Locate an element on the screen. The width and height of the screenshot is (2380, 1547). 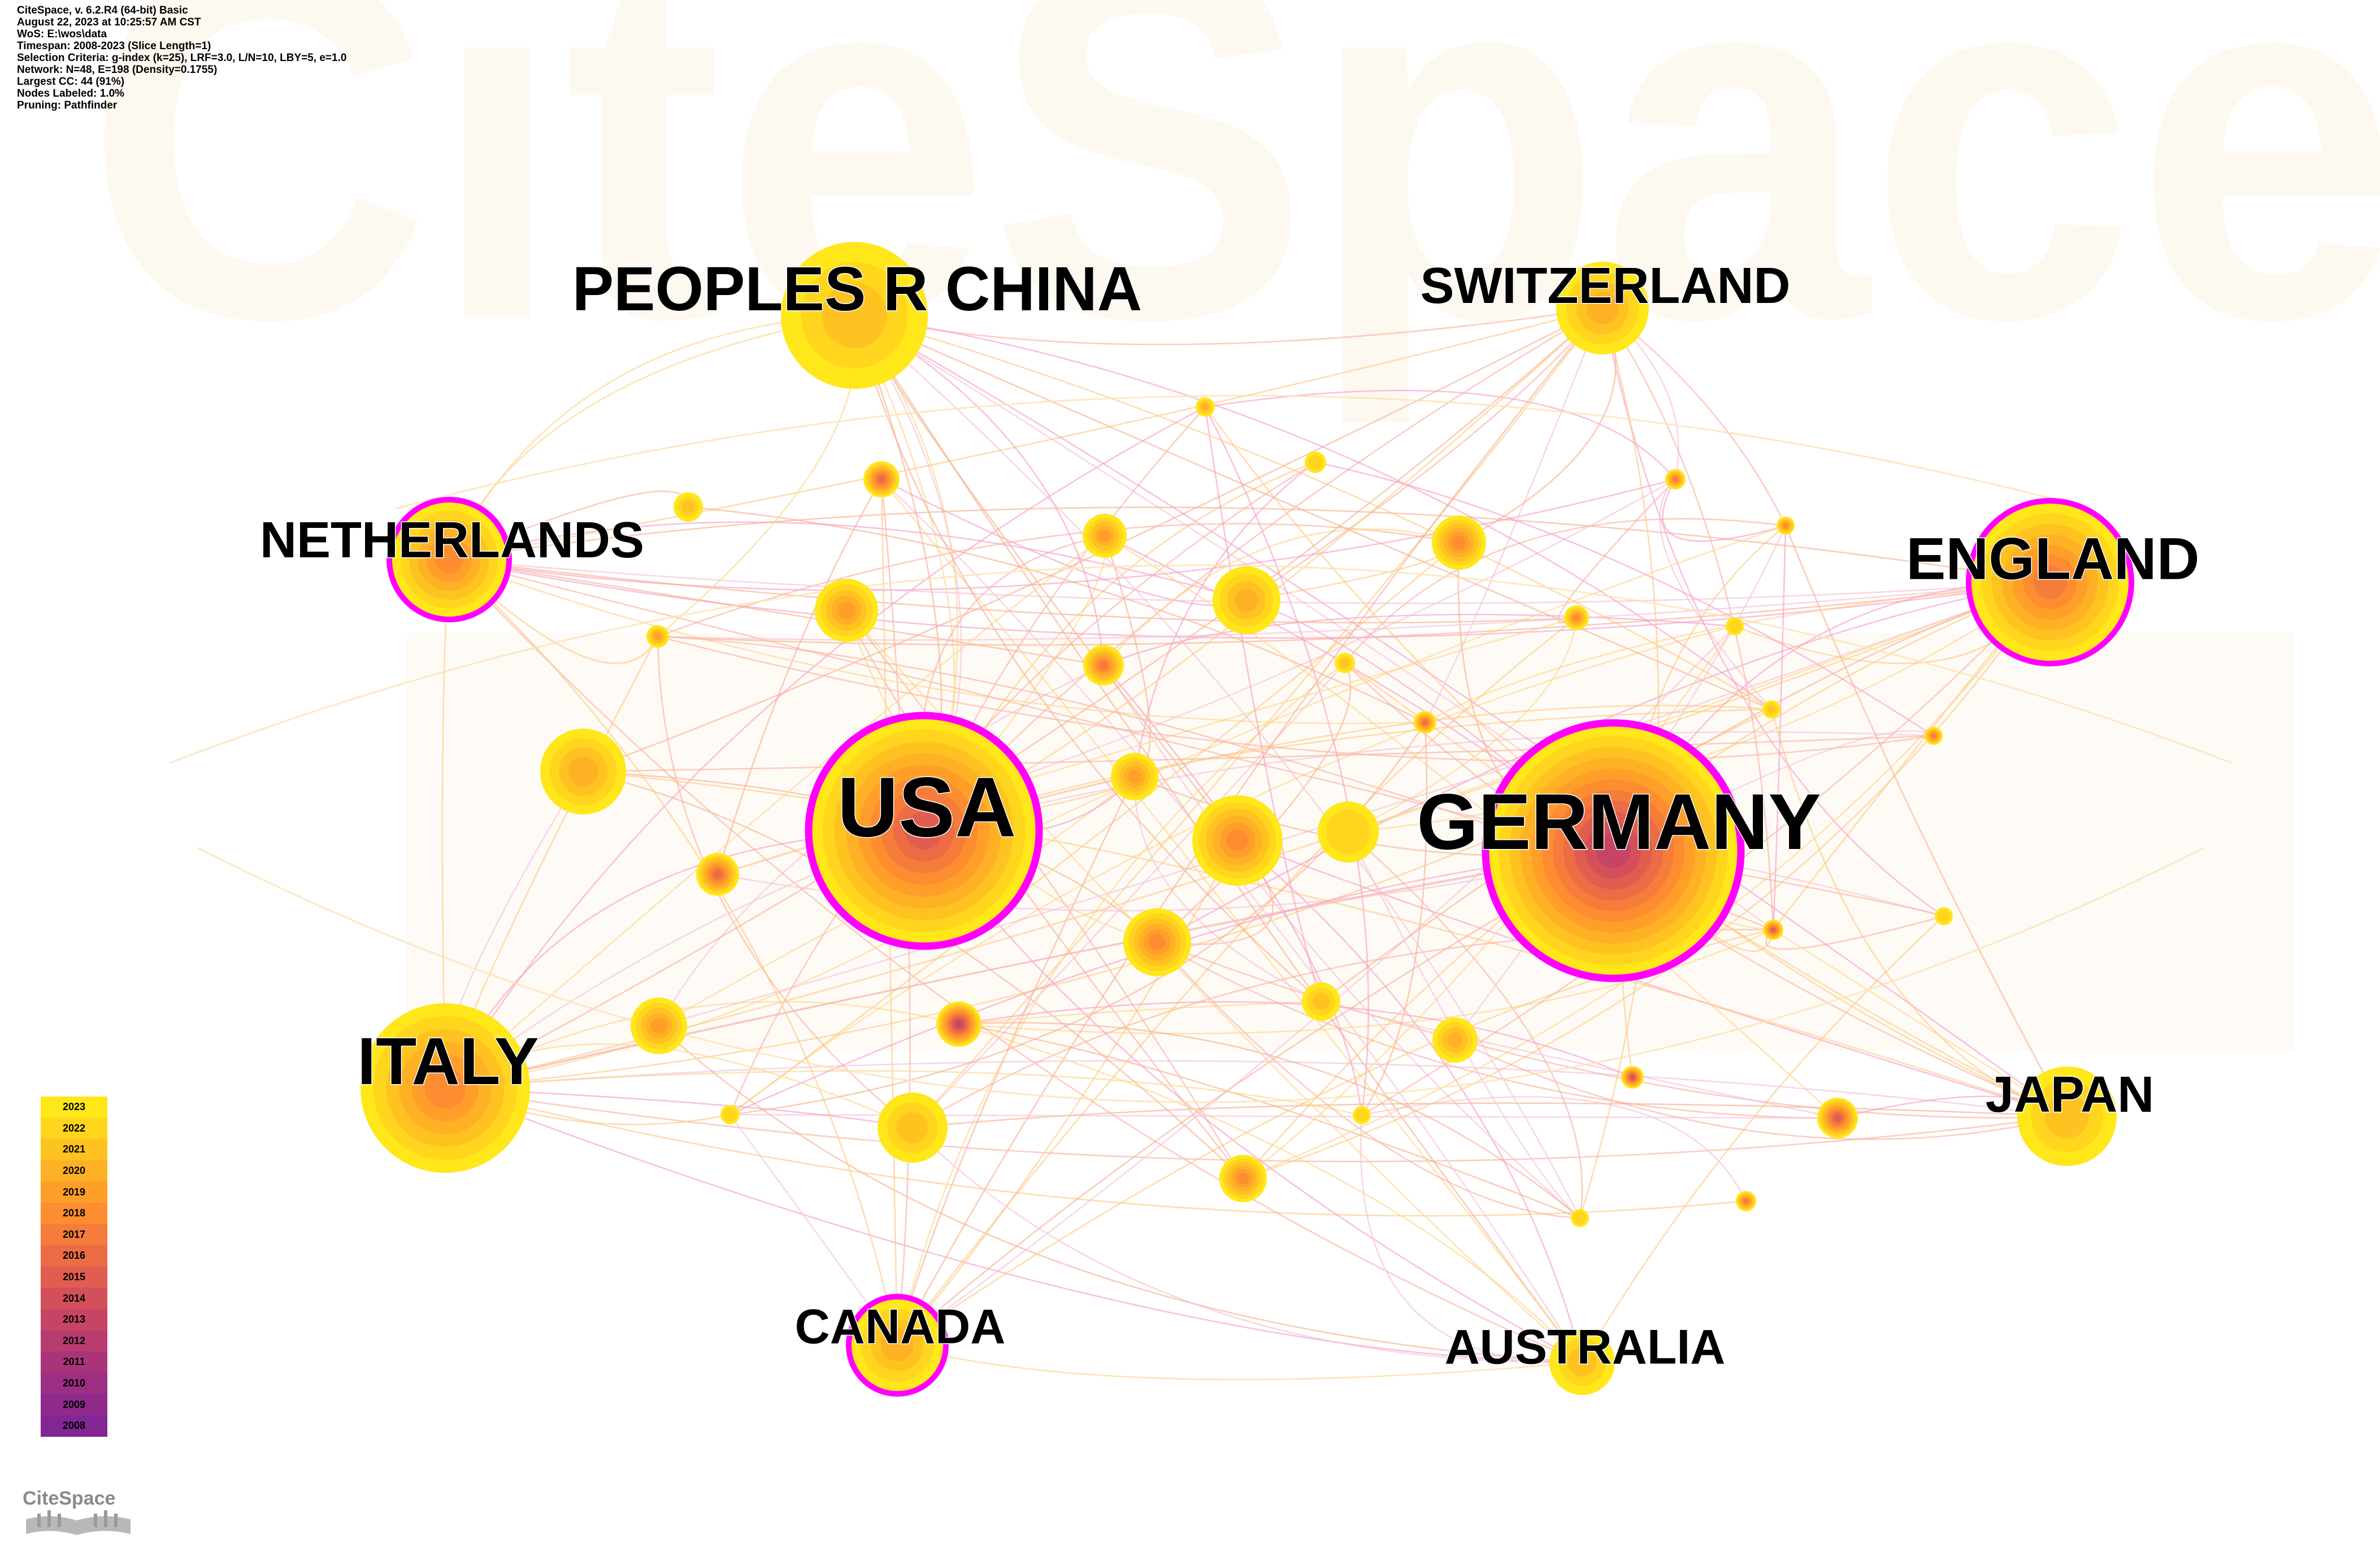
info-line: Network: N=48, E=198 (Density=0.1755) is located at coordinates (117, 70).